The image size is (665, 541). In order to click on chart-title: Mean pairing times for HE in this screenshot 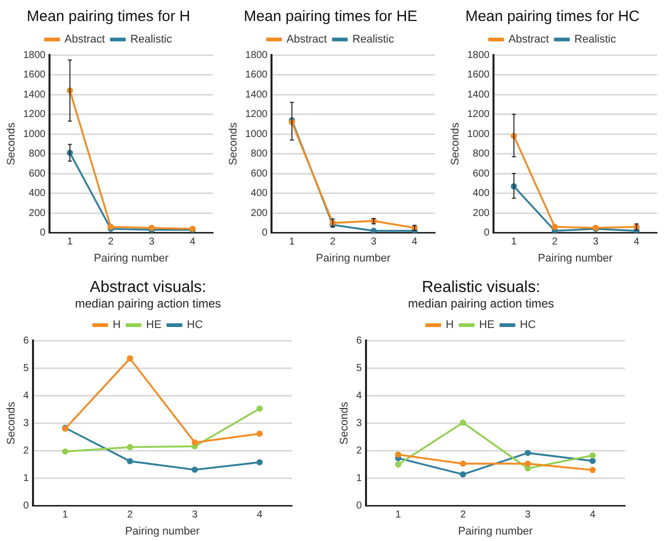, I will do `click(331, 17)`.